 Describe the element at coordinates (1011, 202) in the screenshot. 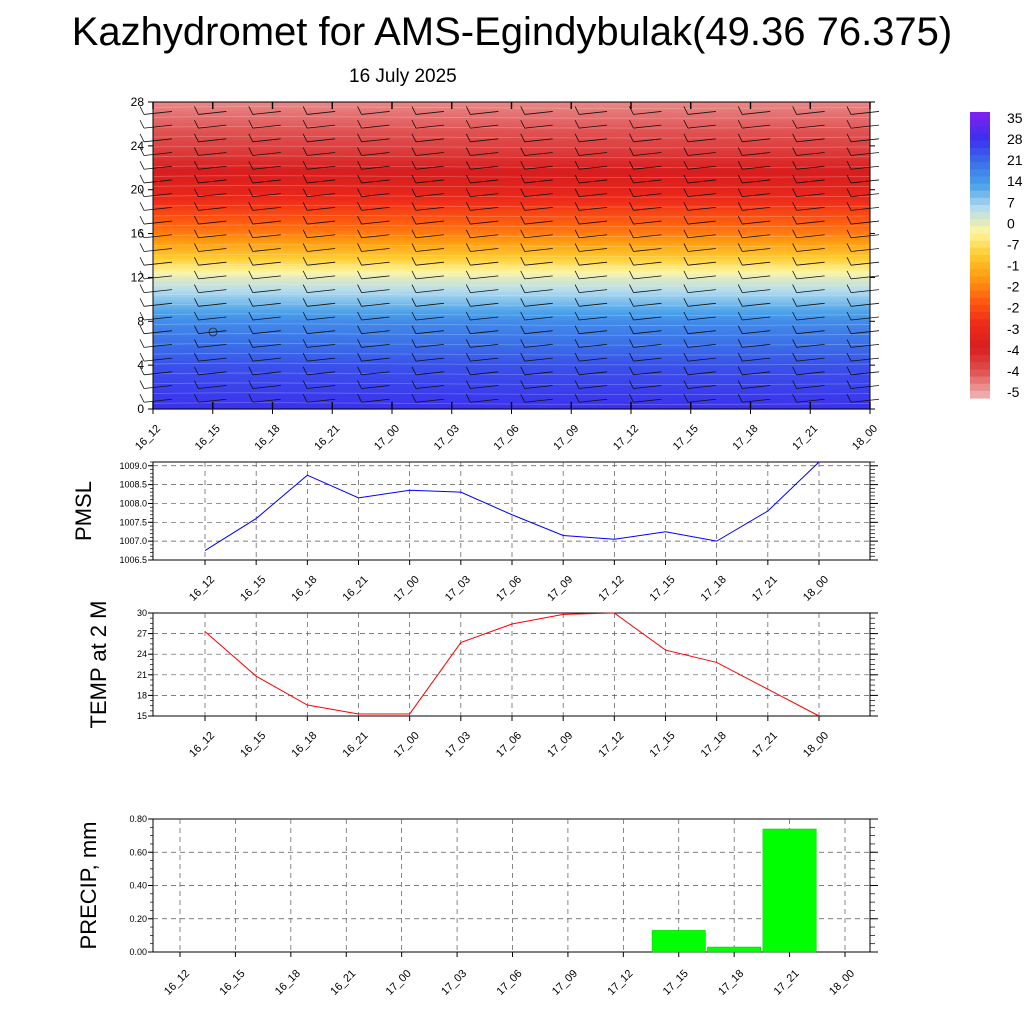

I see `colorbar-label: 7` at that location.